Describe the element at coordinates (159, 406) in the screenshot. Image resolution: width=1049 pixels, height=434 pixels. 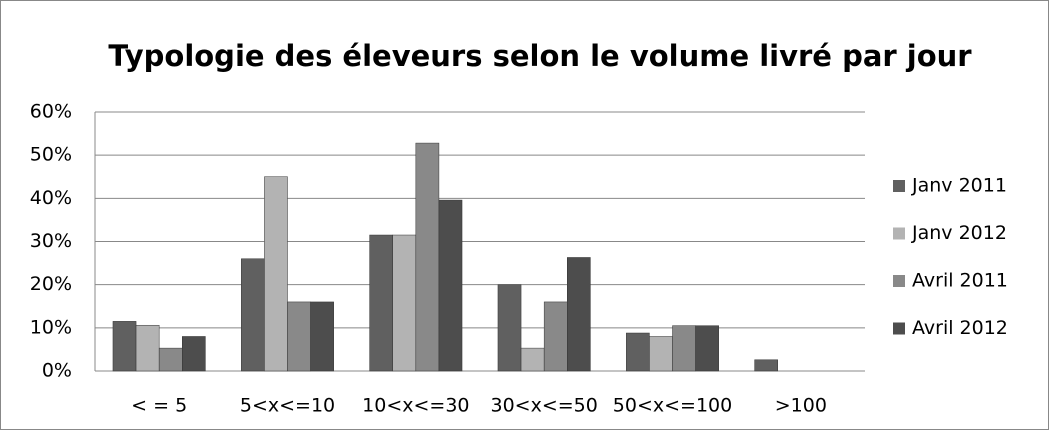
I see `x-tick-label: < = 5` at that location.